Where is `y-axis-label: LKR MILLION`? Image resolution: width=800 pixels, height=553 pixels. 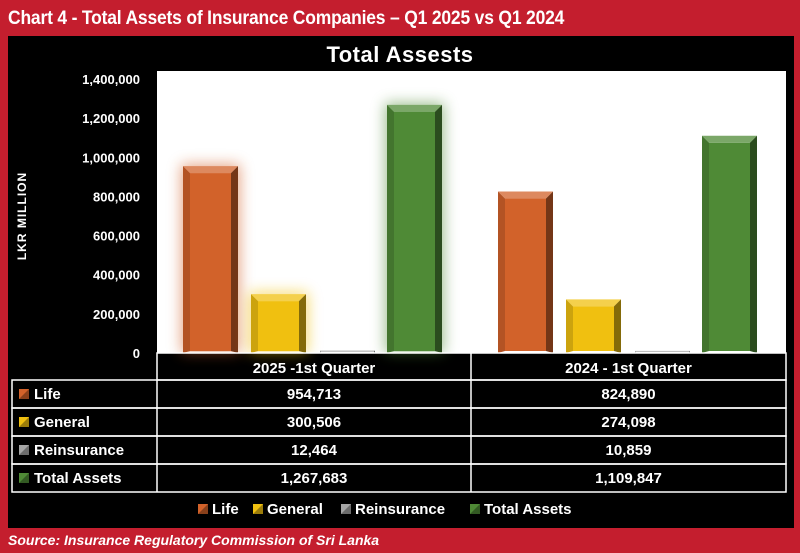 y-axis-label: LKR MILLION is located at coordinates (22, 216).